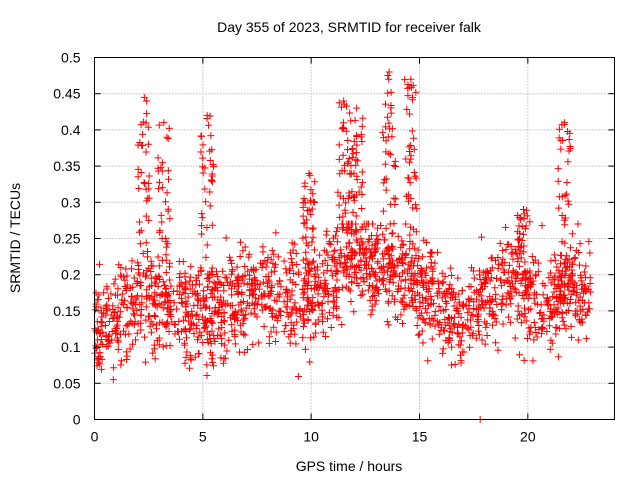 Image resolution: width=640 pixels, height=480 pixels. Describe the element at coordinates (528, 437) in the screenshot. I see `x-tick-label: 20` at that location.